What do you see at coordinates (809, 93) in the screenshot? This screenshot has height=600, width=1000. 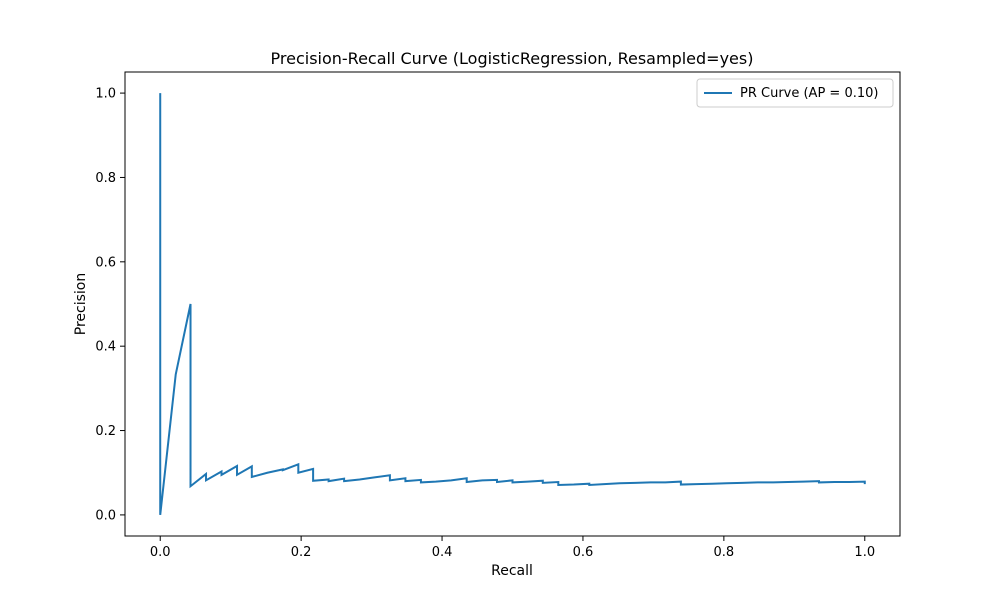 I see `legend-label-pr-curve: PR Curve (AP = 0.10)` at bounding box center [809, 93].